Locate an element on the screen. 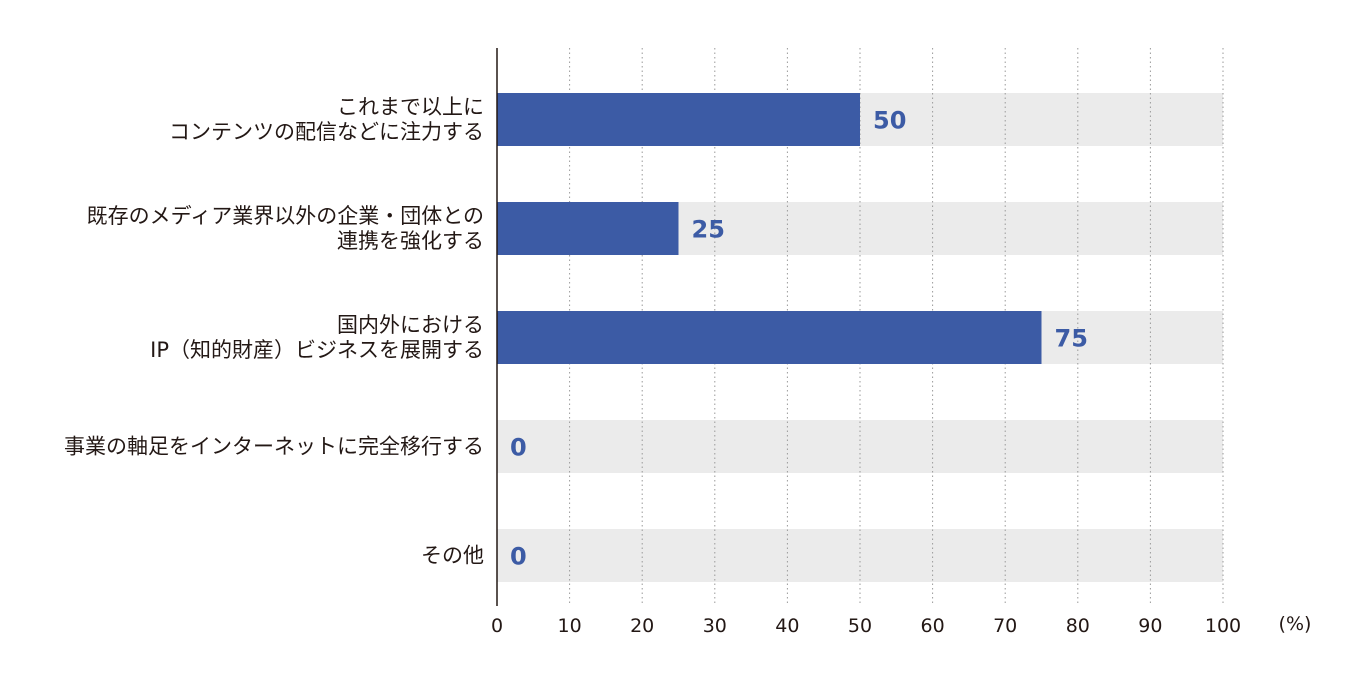  x-tick-label: 70 is located at coordinates (1005, 626).